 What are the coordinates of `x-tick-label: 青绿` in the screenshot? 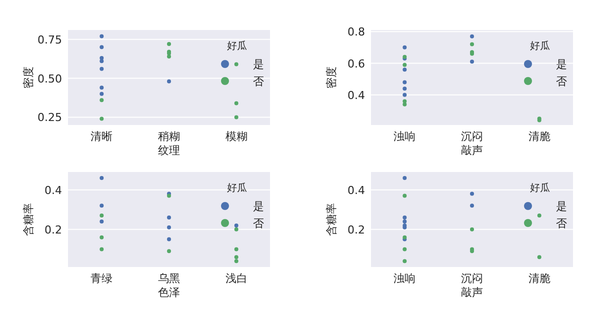 It's located at (101, 278).